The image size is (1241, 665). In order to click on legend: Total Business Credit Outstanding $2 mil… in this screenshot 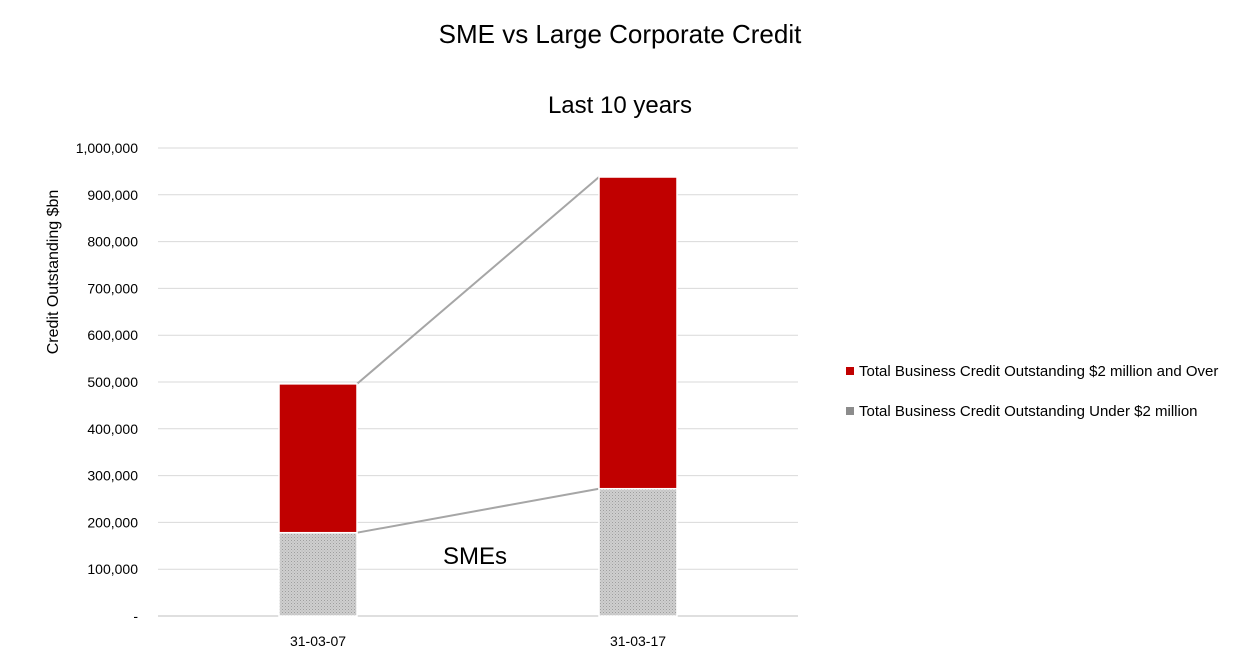, I will do `click(1032, 391)`.